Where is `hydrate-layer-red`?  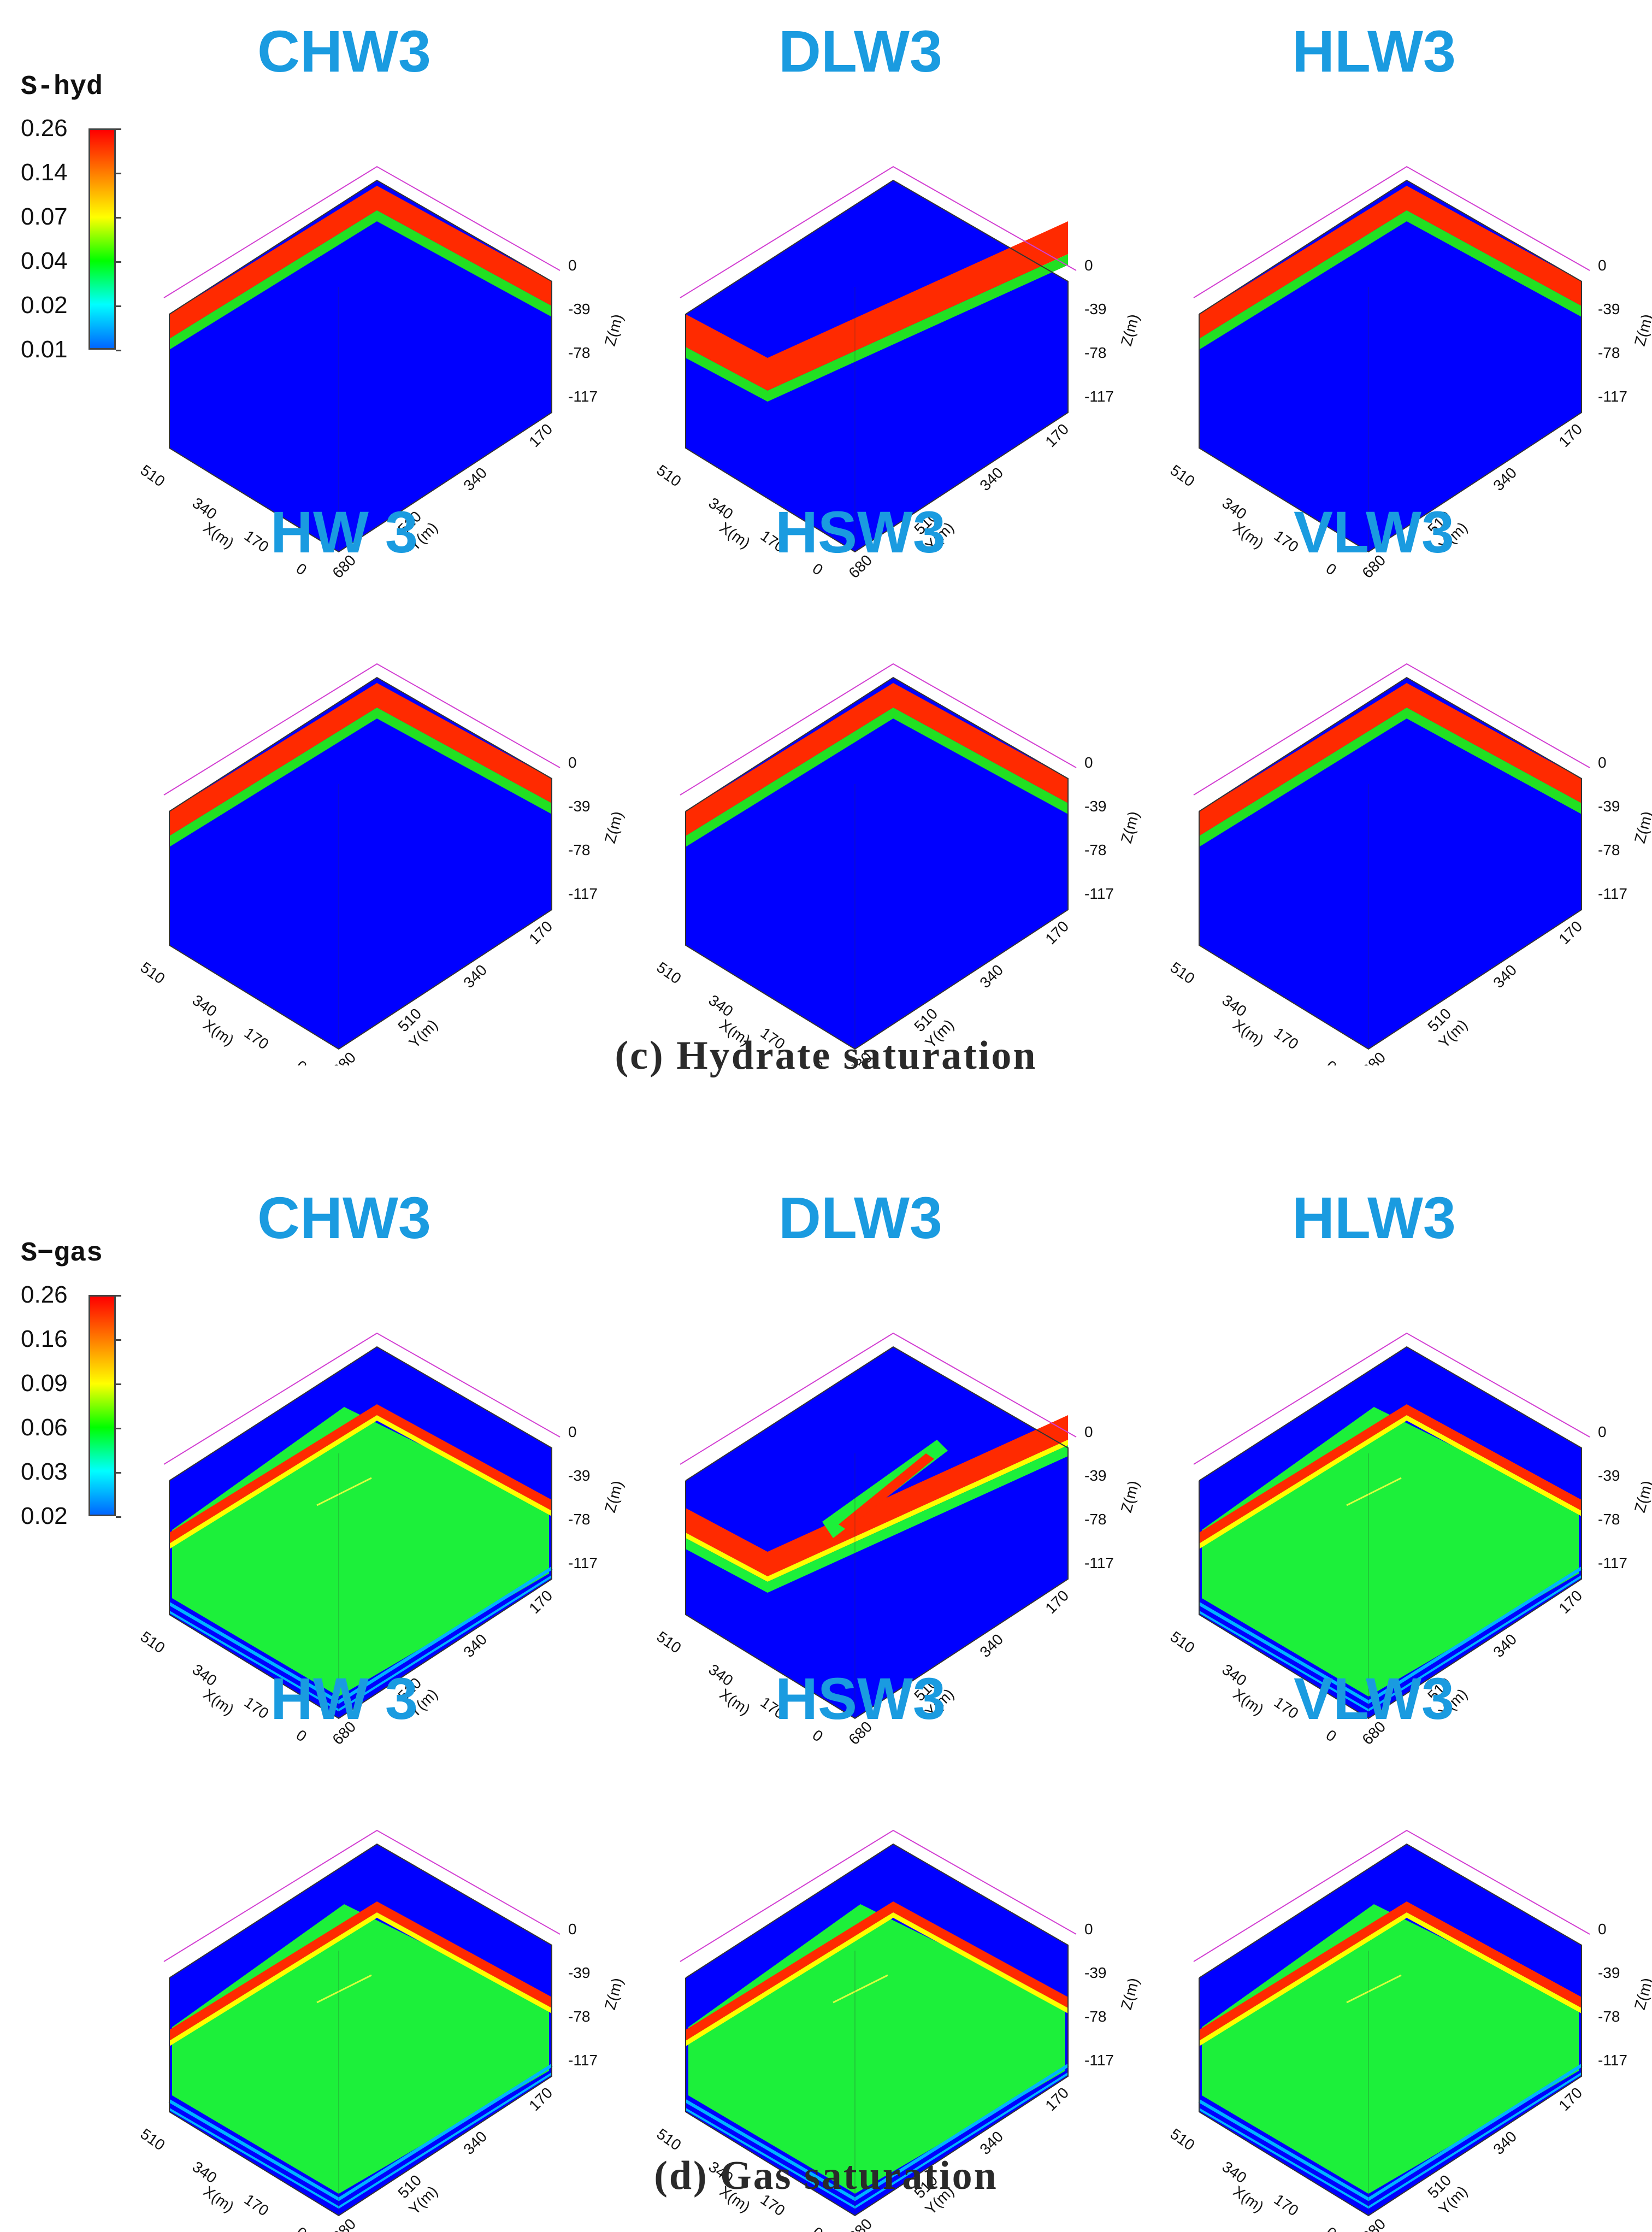
hydrate-layer-red is located at coordinates (1390, 759).